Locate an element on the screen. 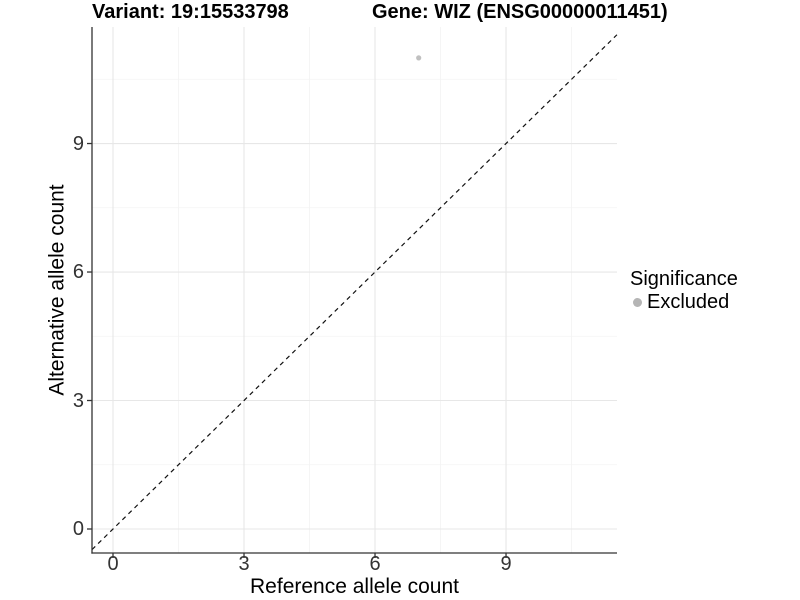 This screenshot has width=800, height=600. x-axis-title: Reference allele count is located at coordinates (354, 586).